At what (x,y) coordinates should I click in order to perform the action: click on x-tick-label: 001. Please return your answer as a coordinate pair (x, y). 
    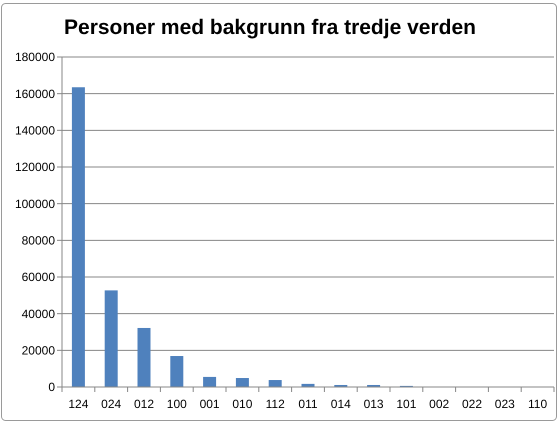
    Looking at the image, I should click on (210, 404).